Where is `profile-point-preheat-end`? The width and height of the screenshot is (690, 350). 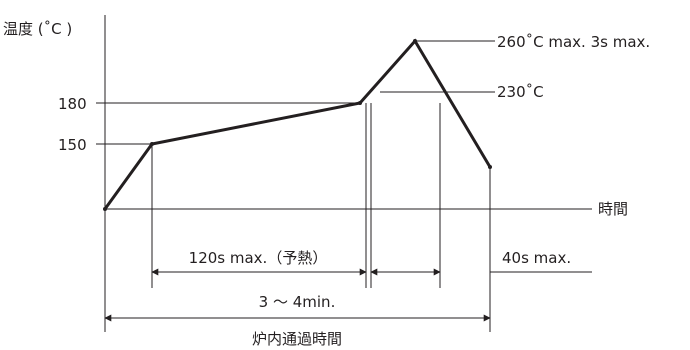
profile-point-preheat-end is located at coordinates (360, 103).